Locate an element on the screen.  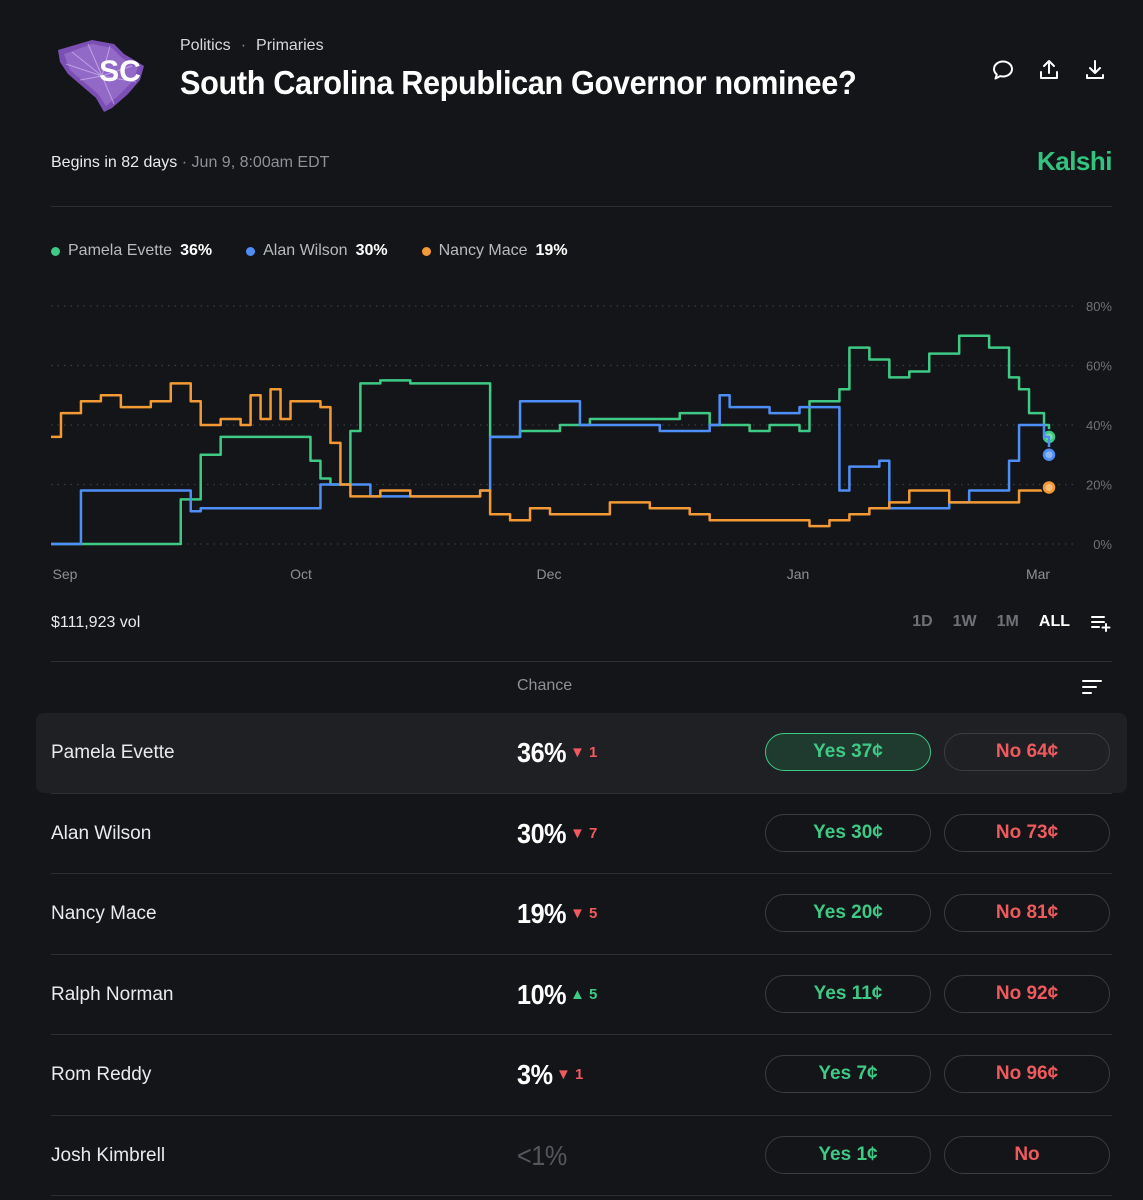
outcome-name: Pamela Evette is located at coordinates (113, 752).